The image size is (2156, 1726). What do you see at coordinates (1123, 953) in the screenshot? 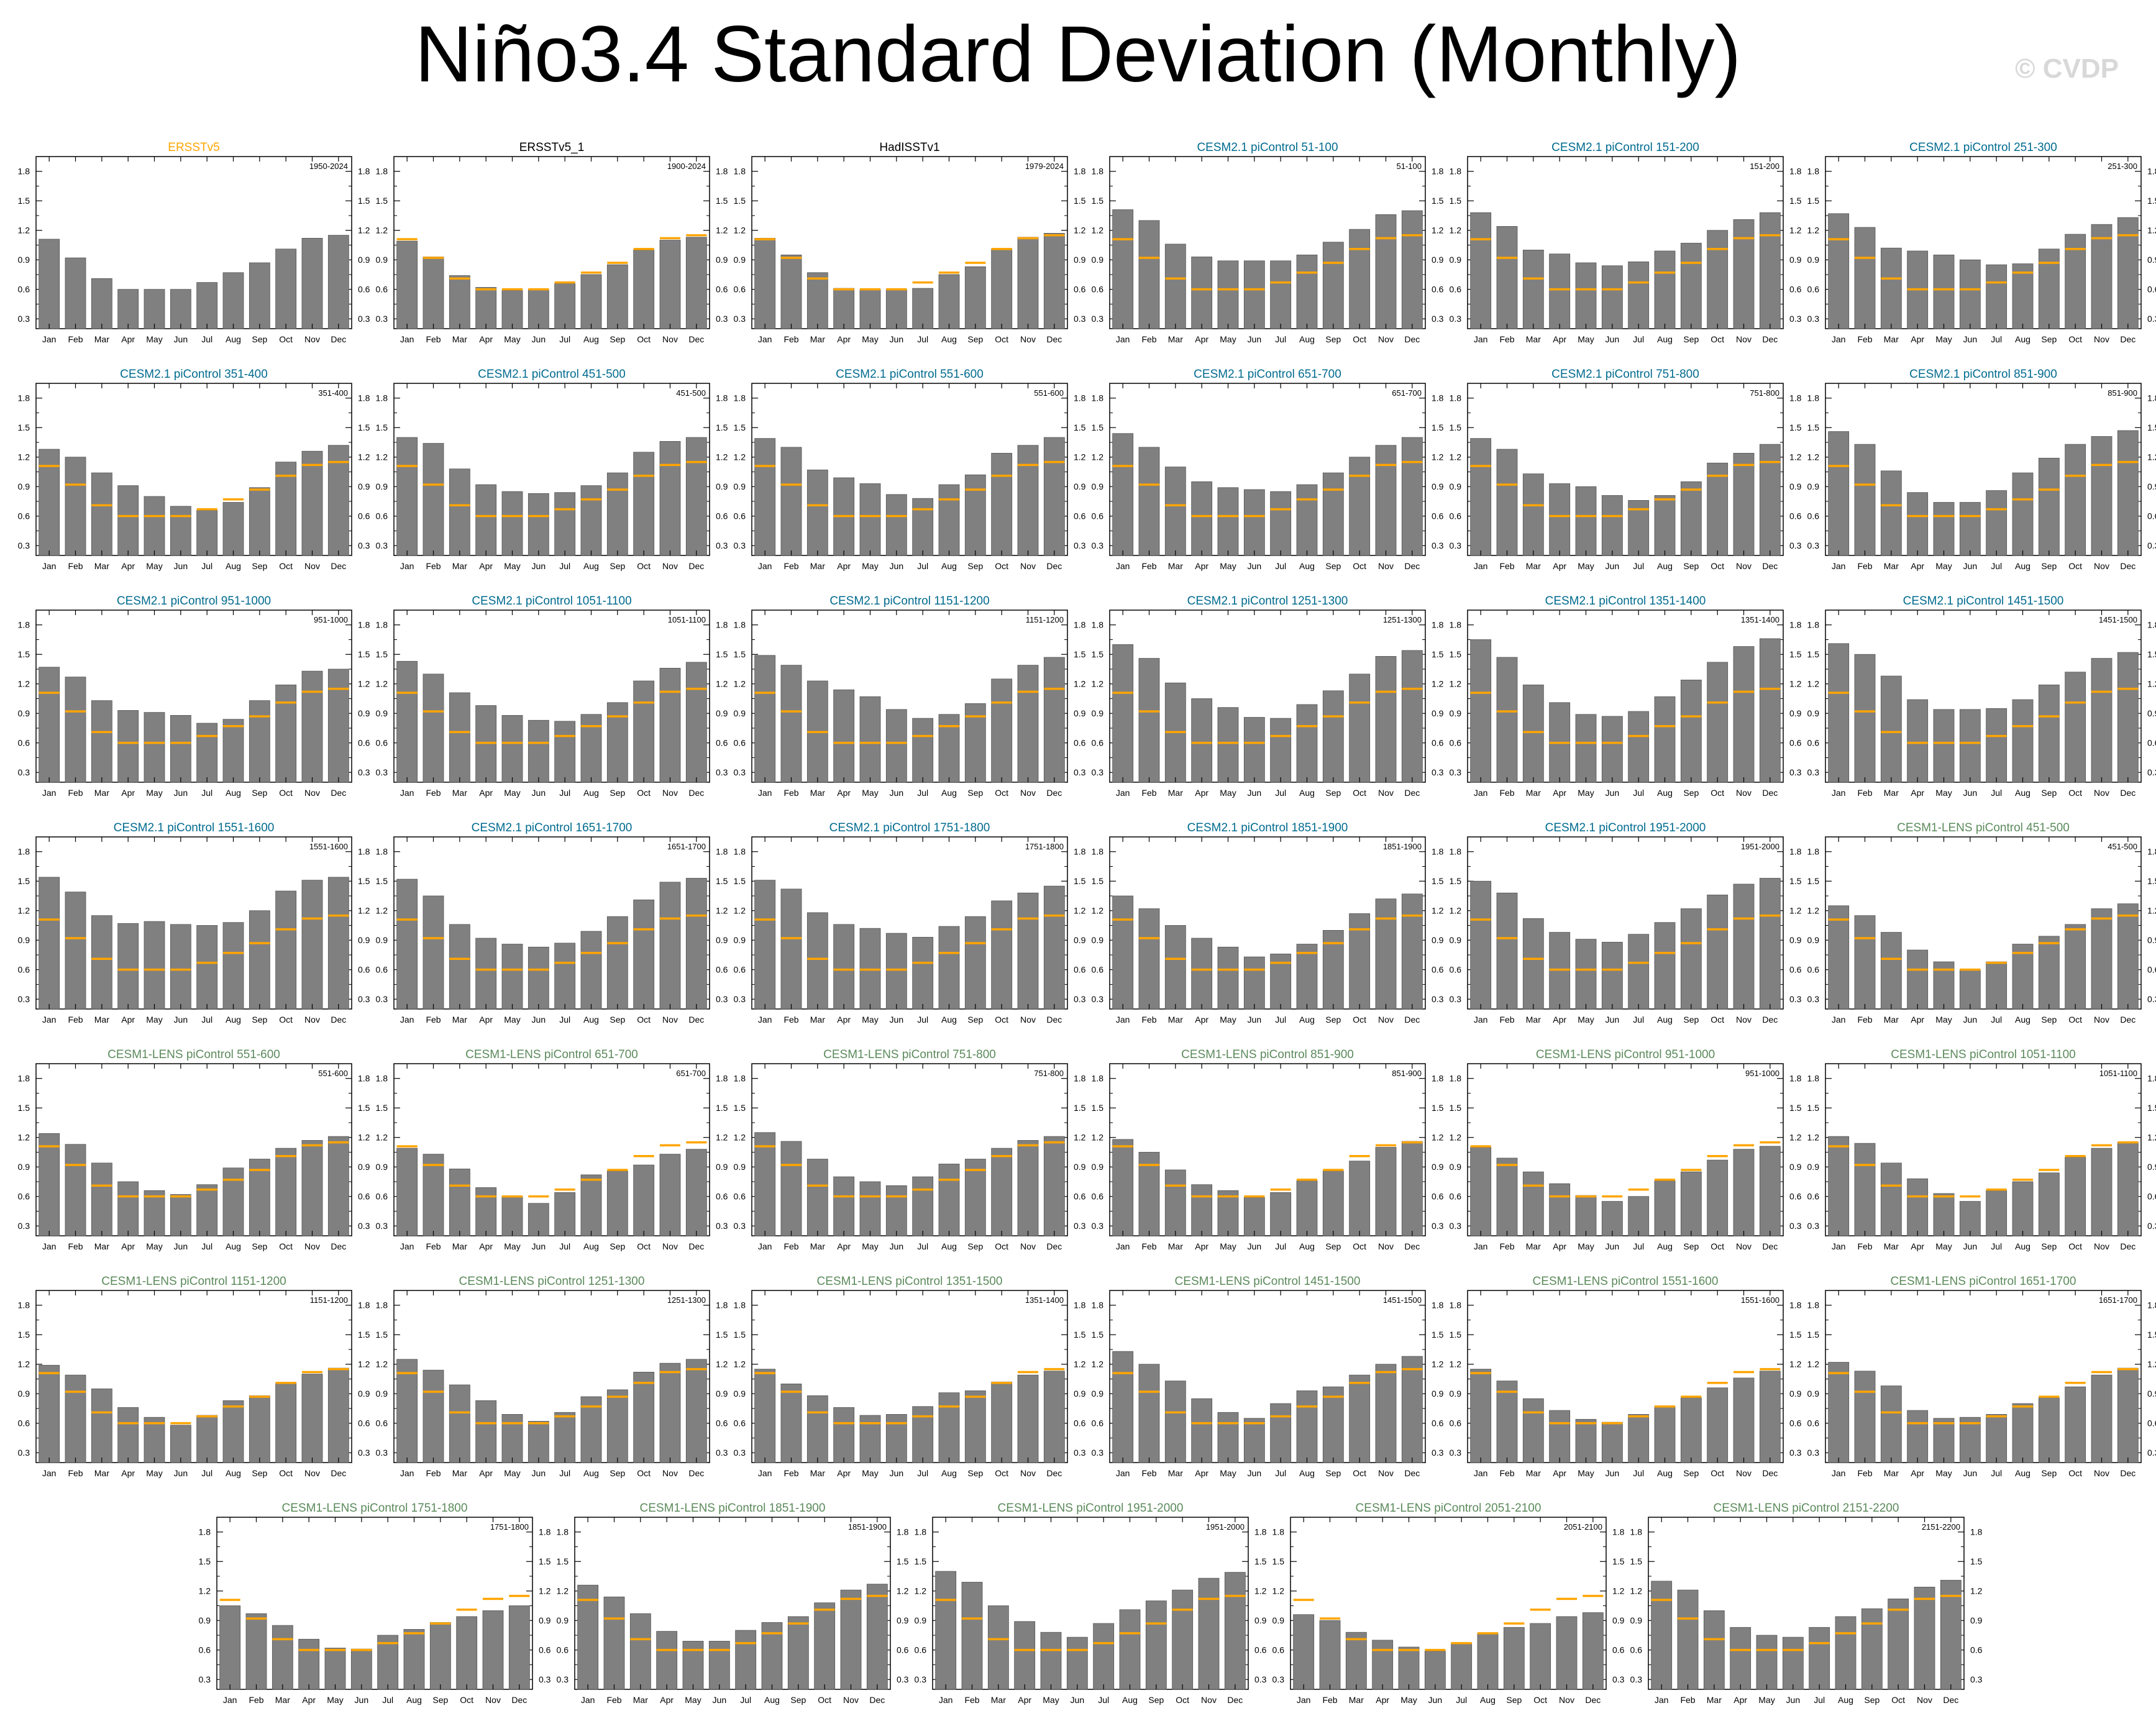
I see `bar-jan` at bounding box center [1123, 953].